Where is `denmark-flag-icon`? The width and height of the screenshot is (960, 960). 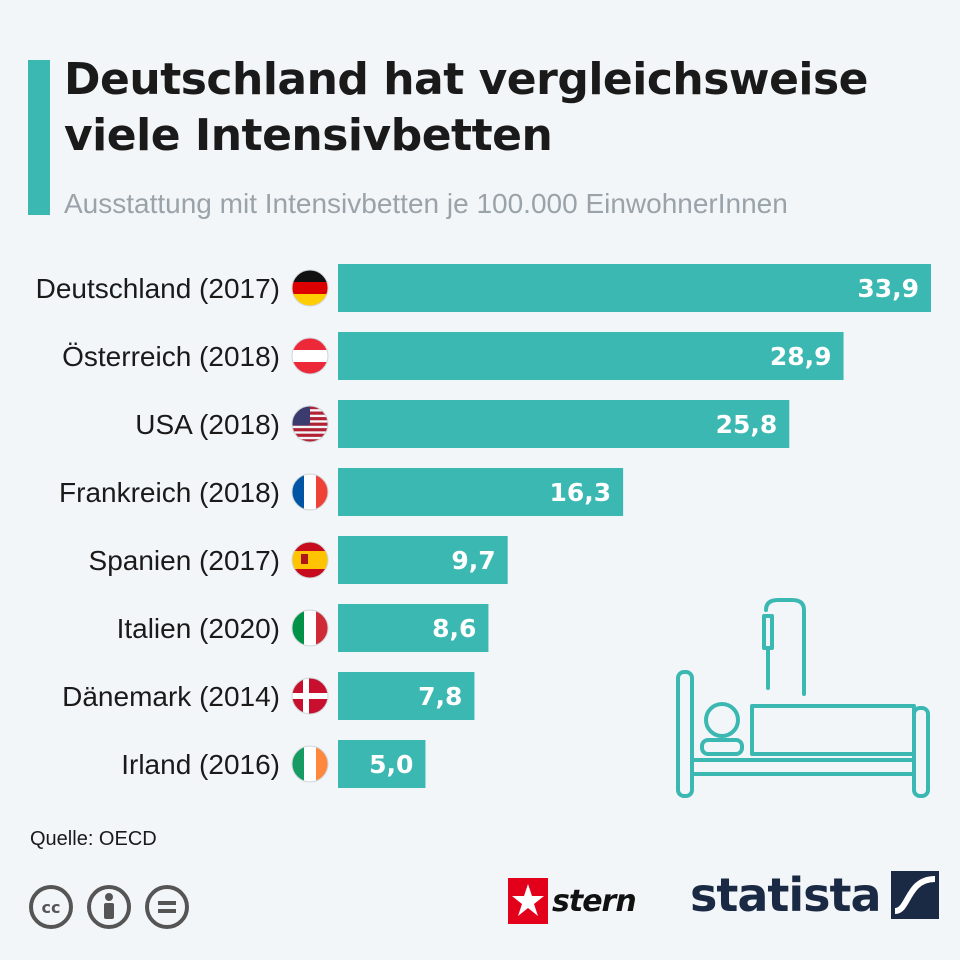
denmark-flag-icon is located at coordinates (310, 696).